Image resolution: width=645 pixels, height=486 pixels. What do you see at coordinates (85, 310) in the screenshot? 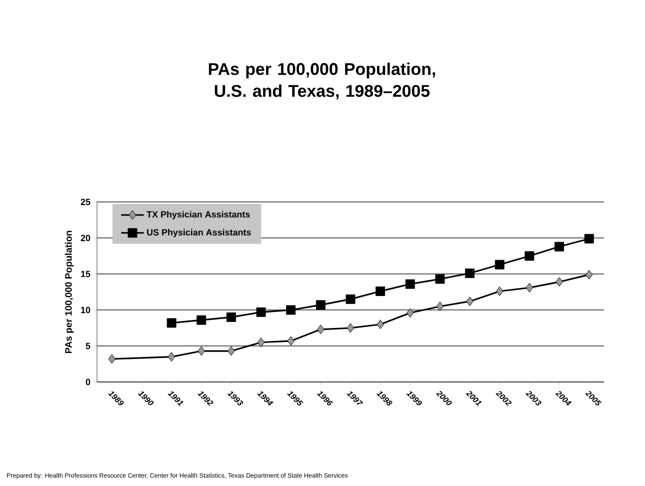
I see `y-tick-label: 10` at bounding box center [85, 310].